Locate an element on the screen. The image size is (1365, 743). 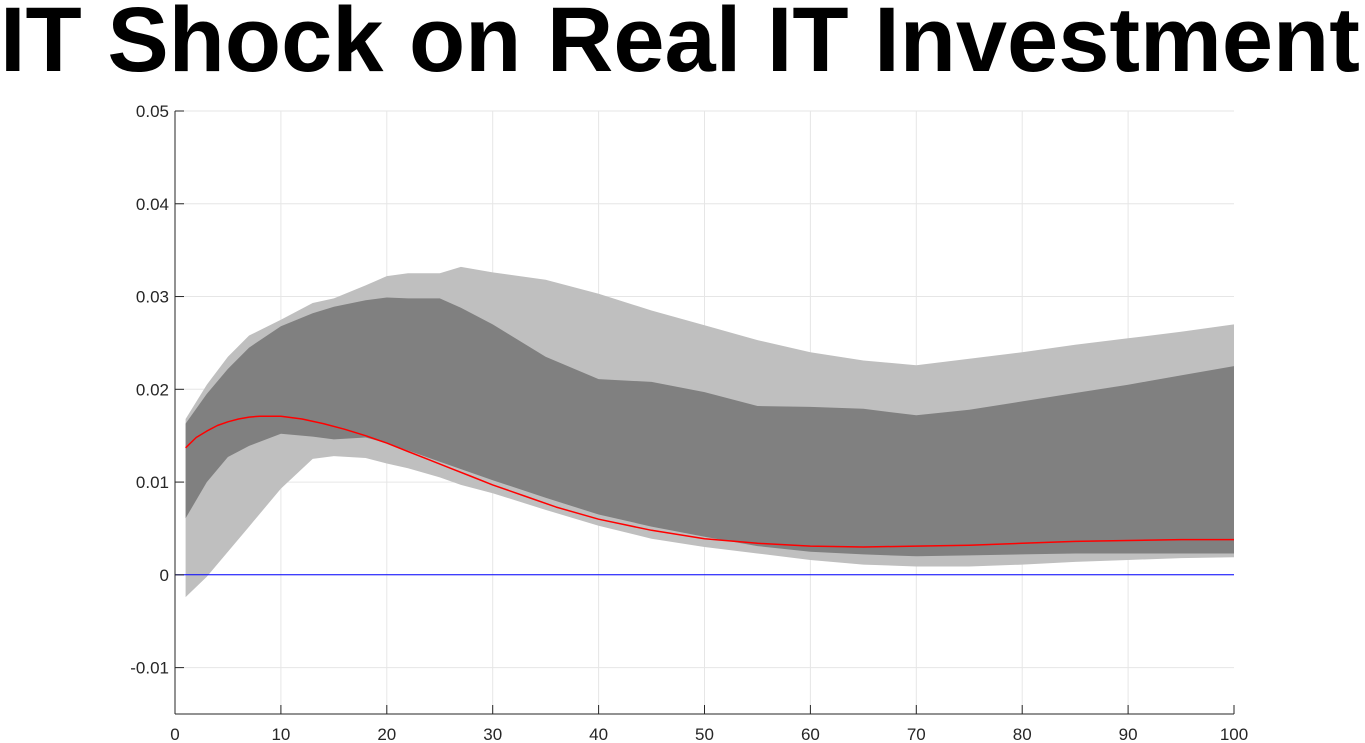
x-tick-label: 50 is located at coordinates (704, 734).